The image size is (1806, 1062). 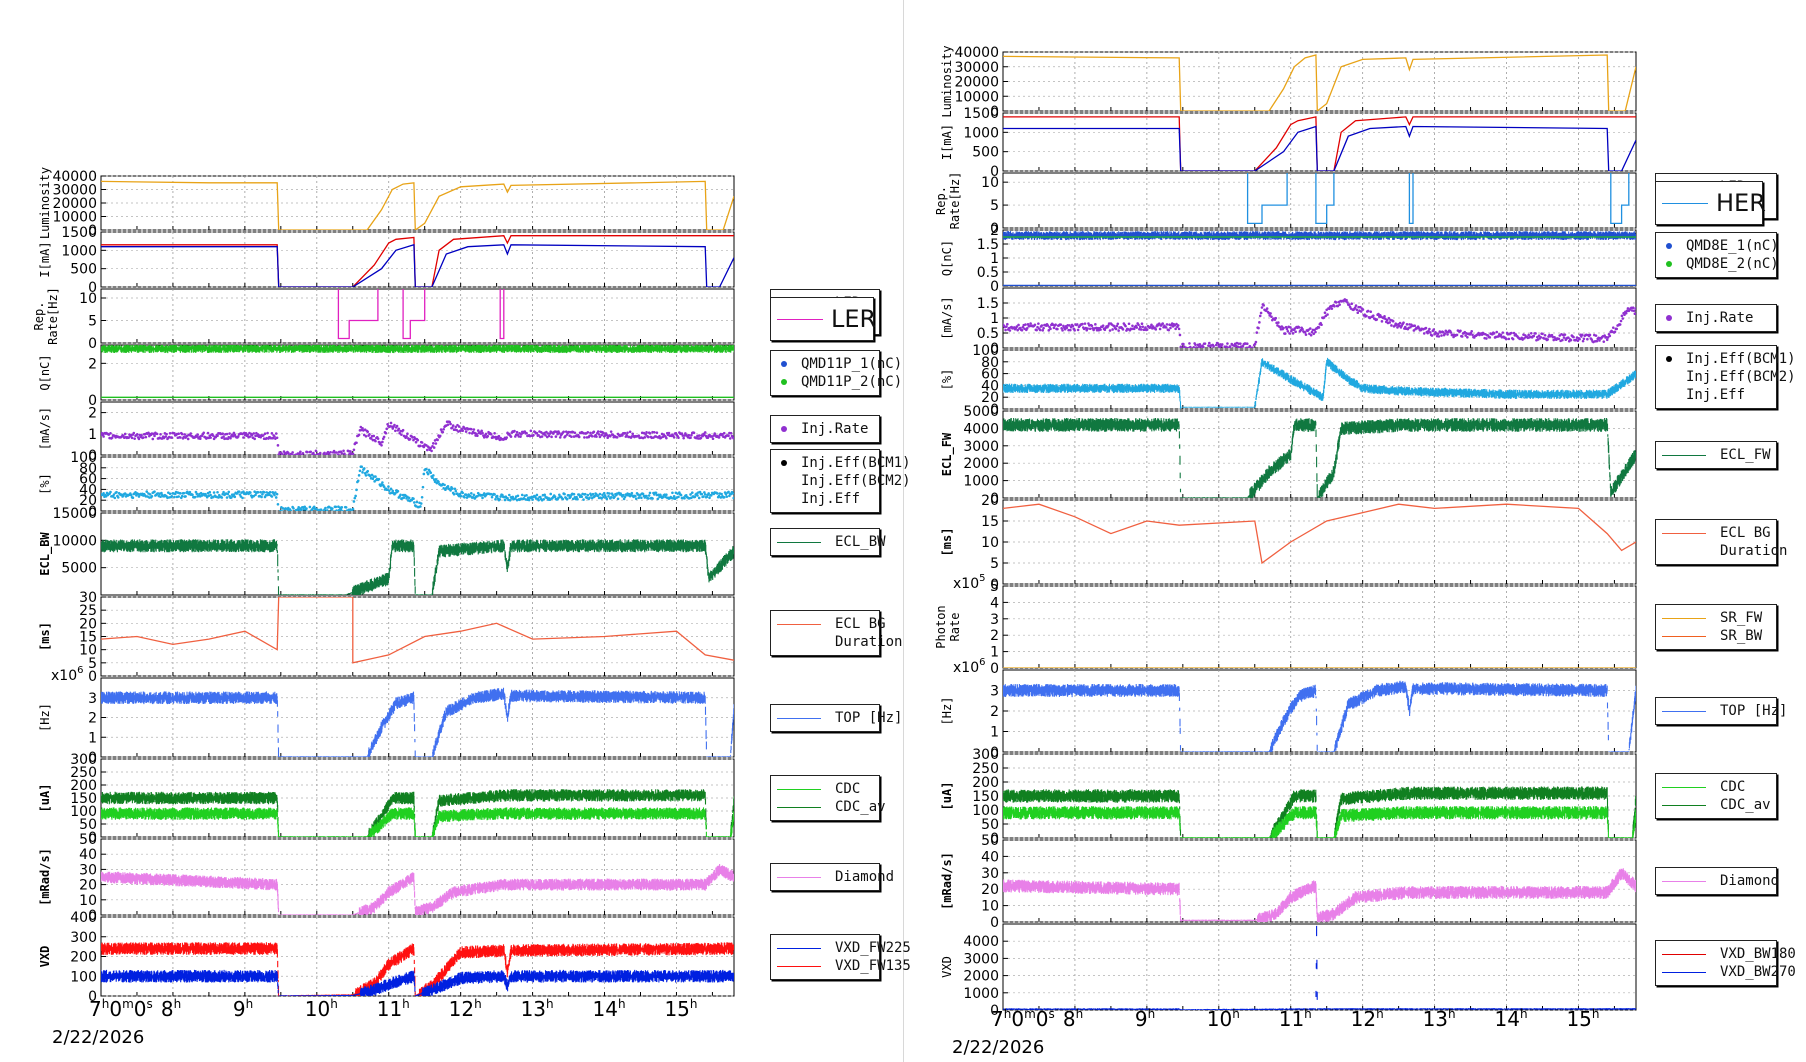 I want to click on exponent-label: x106, so click(x=67, y=674).